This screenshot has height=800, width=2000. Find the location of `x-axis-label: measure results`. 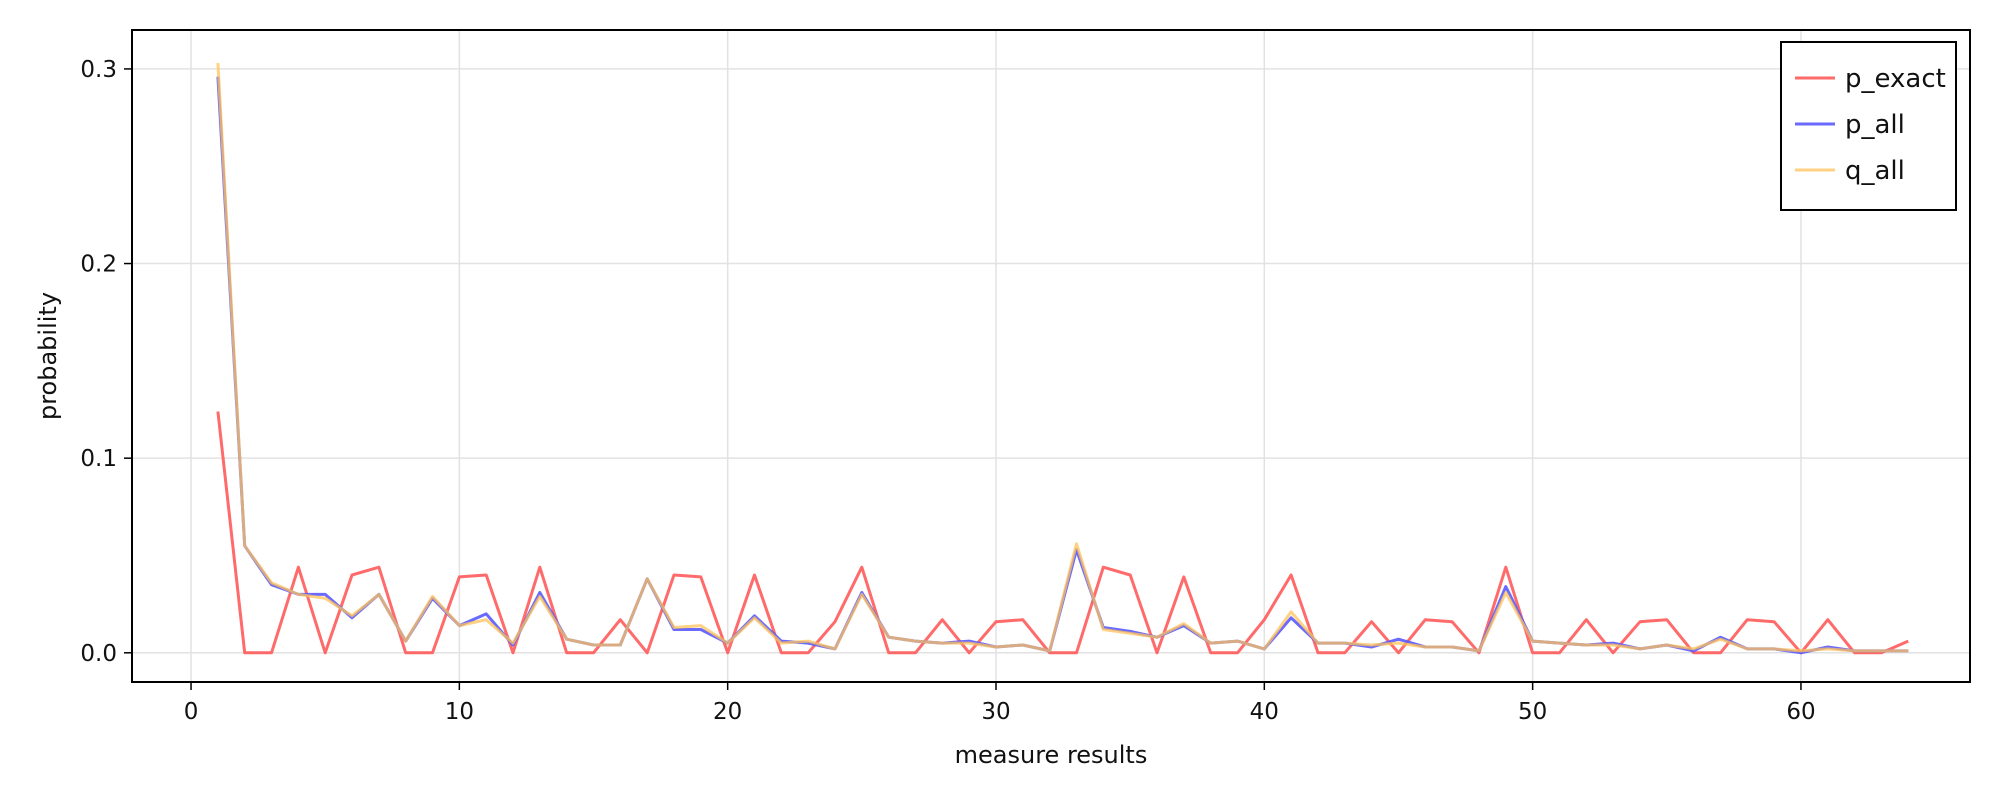

x-axis-label: measure results is located at coordinates (1051, 755).